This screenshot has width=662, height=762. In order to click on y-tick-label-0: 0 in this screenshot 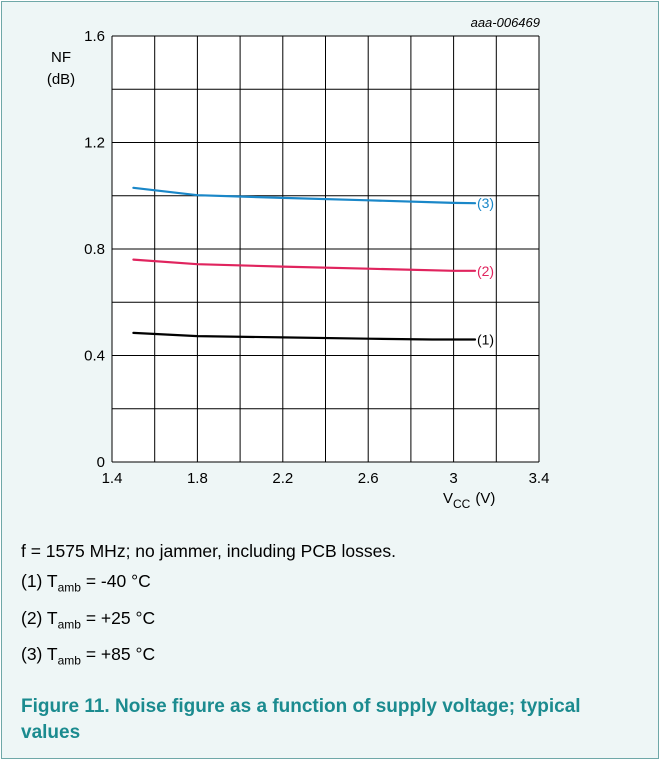, I will do `click(101, 462)`.